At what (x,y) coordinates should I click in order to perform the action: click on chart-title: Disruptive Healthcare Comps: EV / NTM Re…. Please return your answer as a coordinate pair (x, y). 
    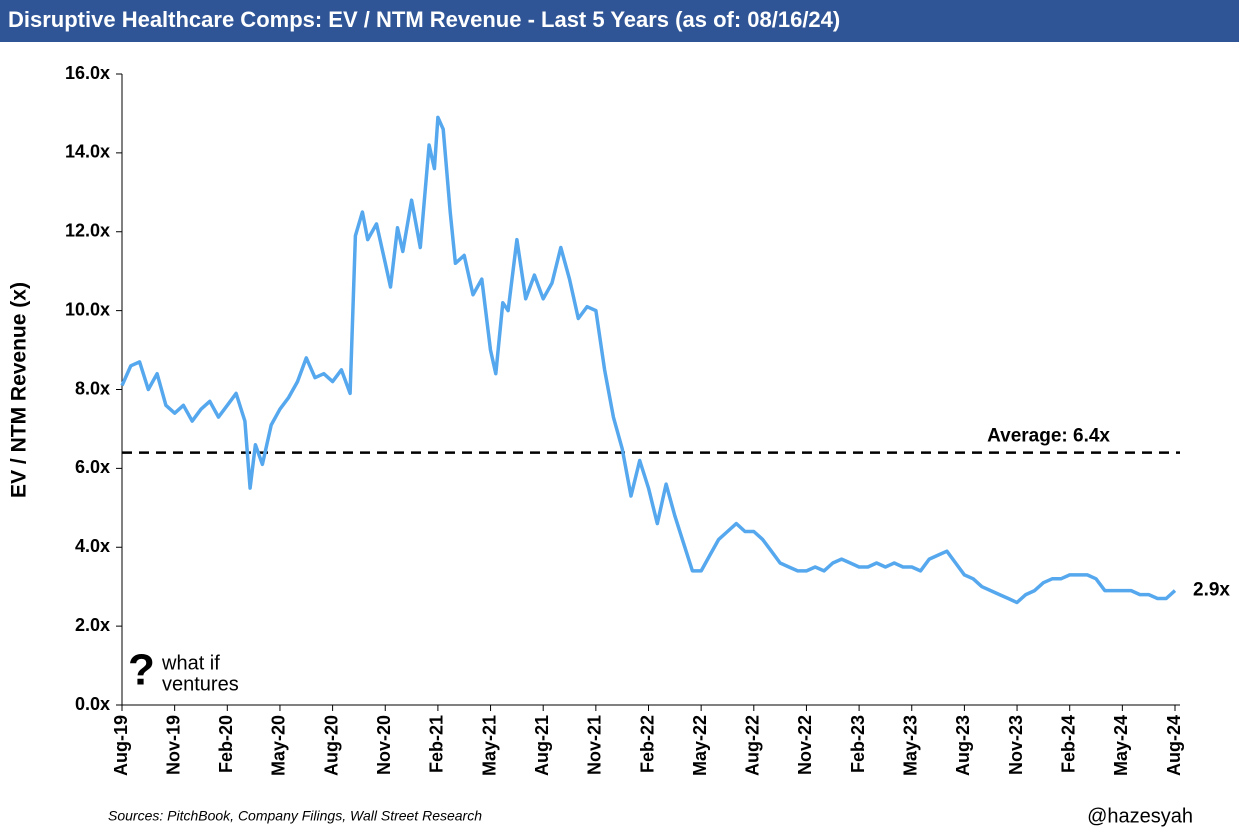
    Looking at the image, I should click on (424, 19).